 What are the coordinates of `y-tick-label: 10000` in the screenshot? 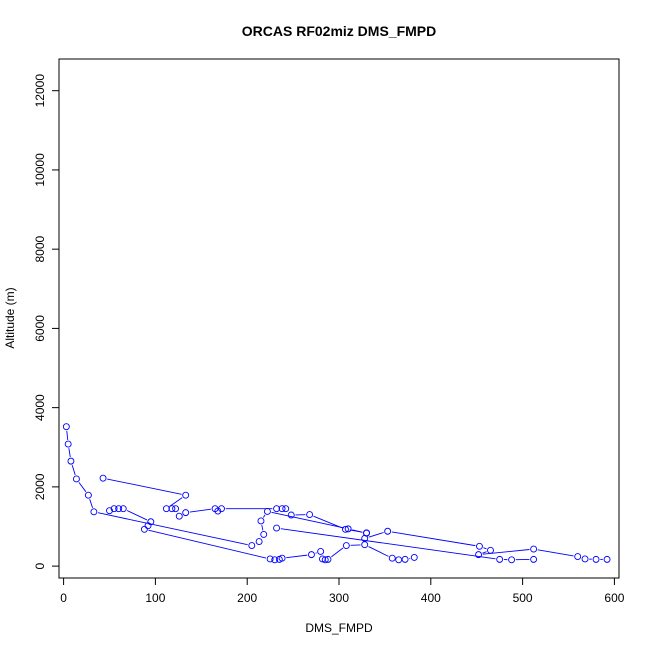 It's located at (40, 170).